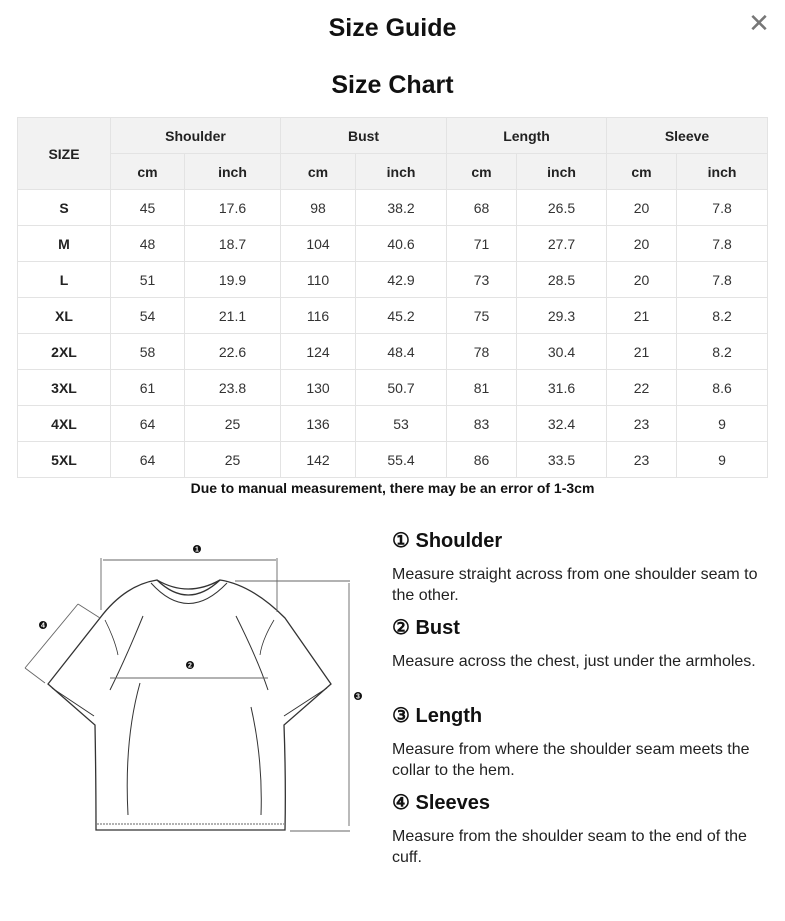 The width and height of the screenshot is (785, 921). What do you see at coordinates (318, 171) in the screenshot?
I see `unit-header: cm` at bounding box center [318, 171].